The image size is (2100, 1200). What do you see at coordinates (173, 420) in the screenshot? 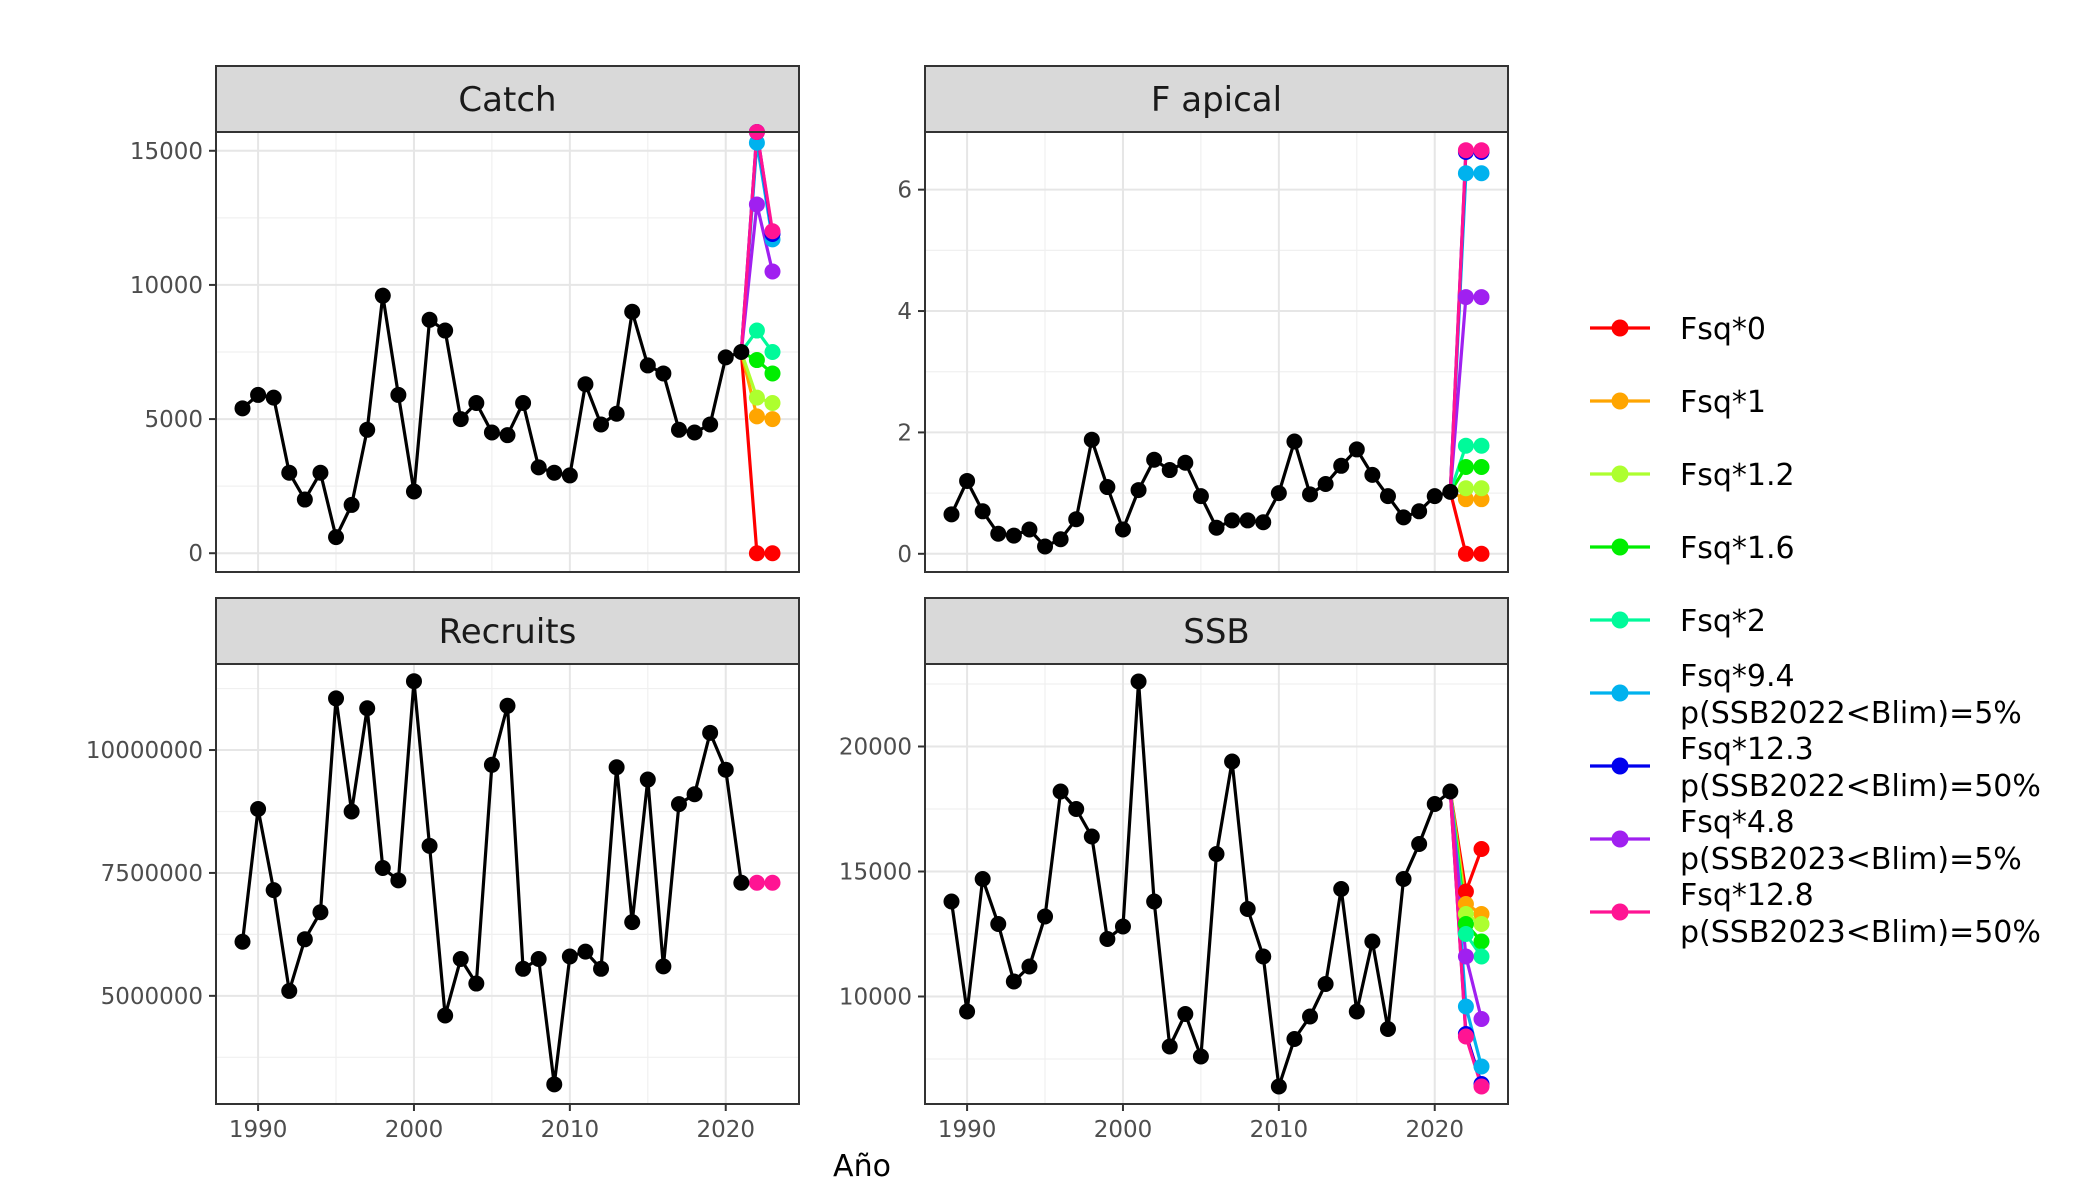
I see `y-tick-label: 5000` at bounding box center [173, 420].